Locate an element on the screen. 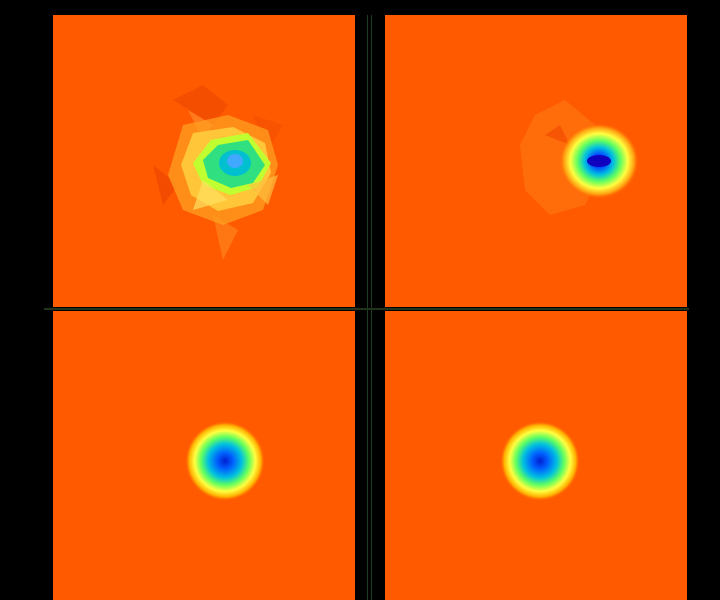 The image size is (720, 600). heatmap-top-right is located at coordinates (579, 157).